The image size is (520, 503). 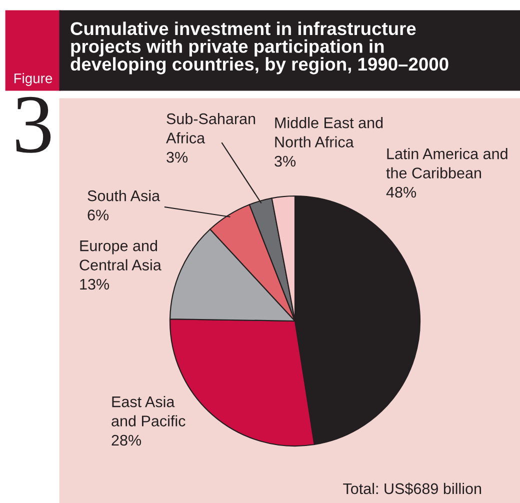 I want to click on slice-label: Europe and Central Asia, so click(x=121, y=255).